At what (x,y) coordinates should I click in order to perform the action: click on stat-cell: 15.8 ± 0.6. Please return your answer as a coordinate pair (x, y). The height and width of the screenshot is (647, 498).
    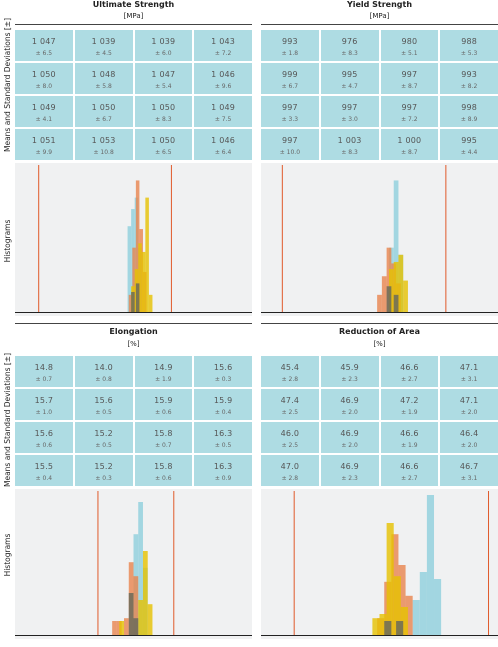
    Looking at the image, I should click on (163, 470).